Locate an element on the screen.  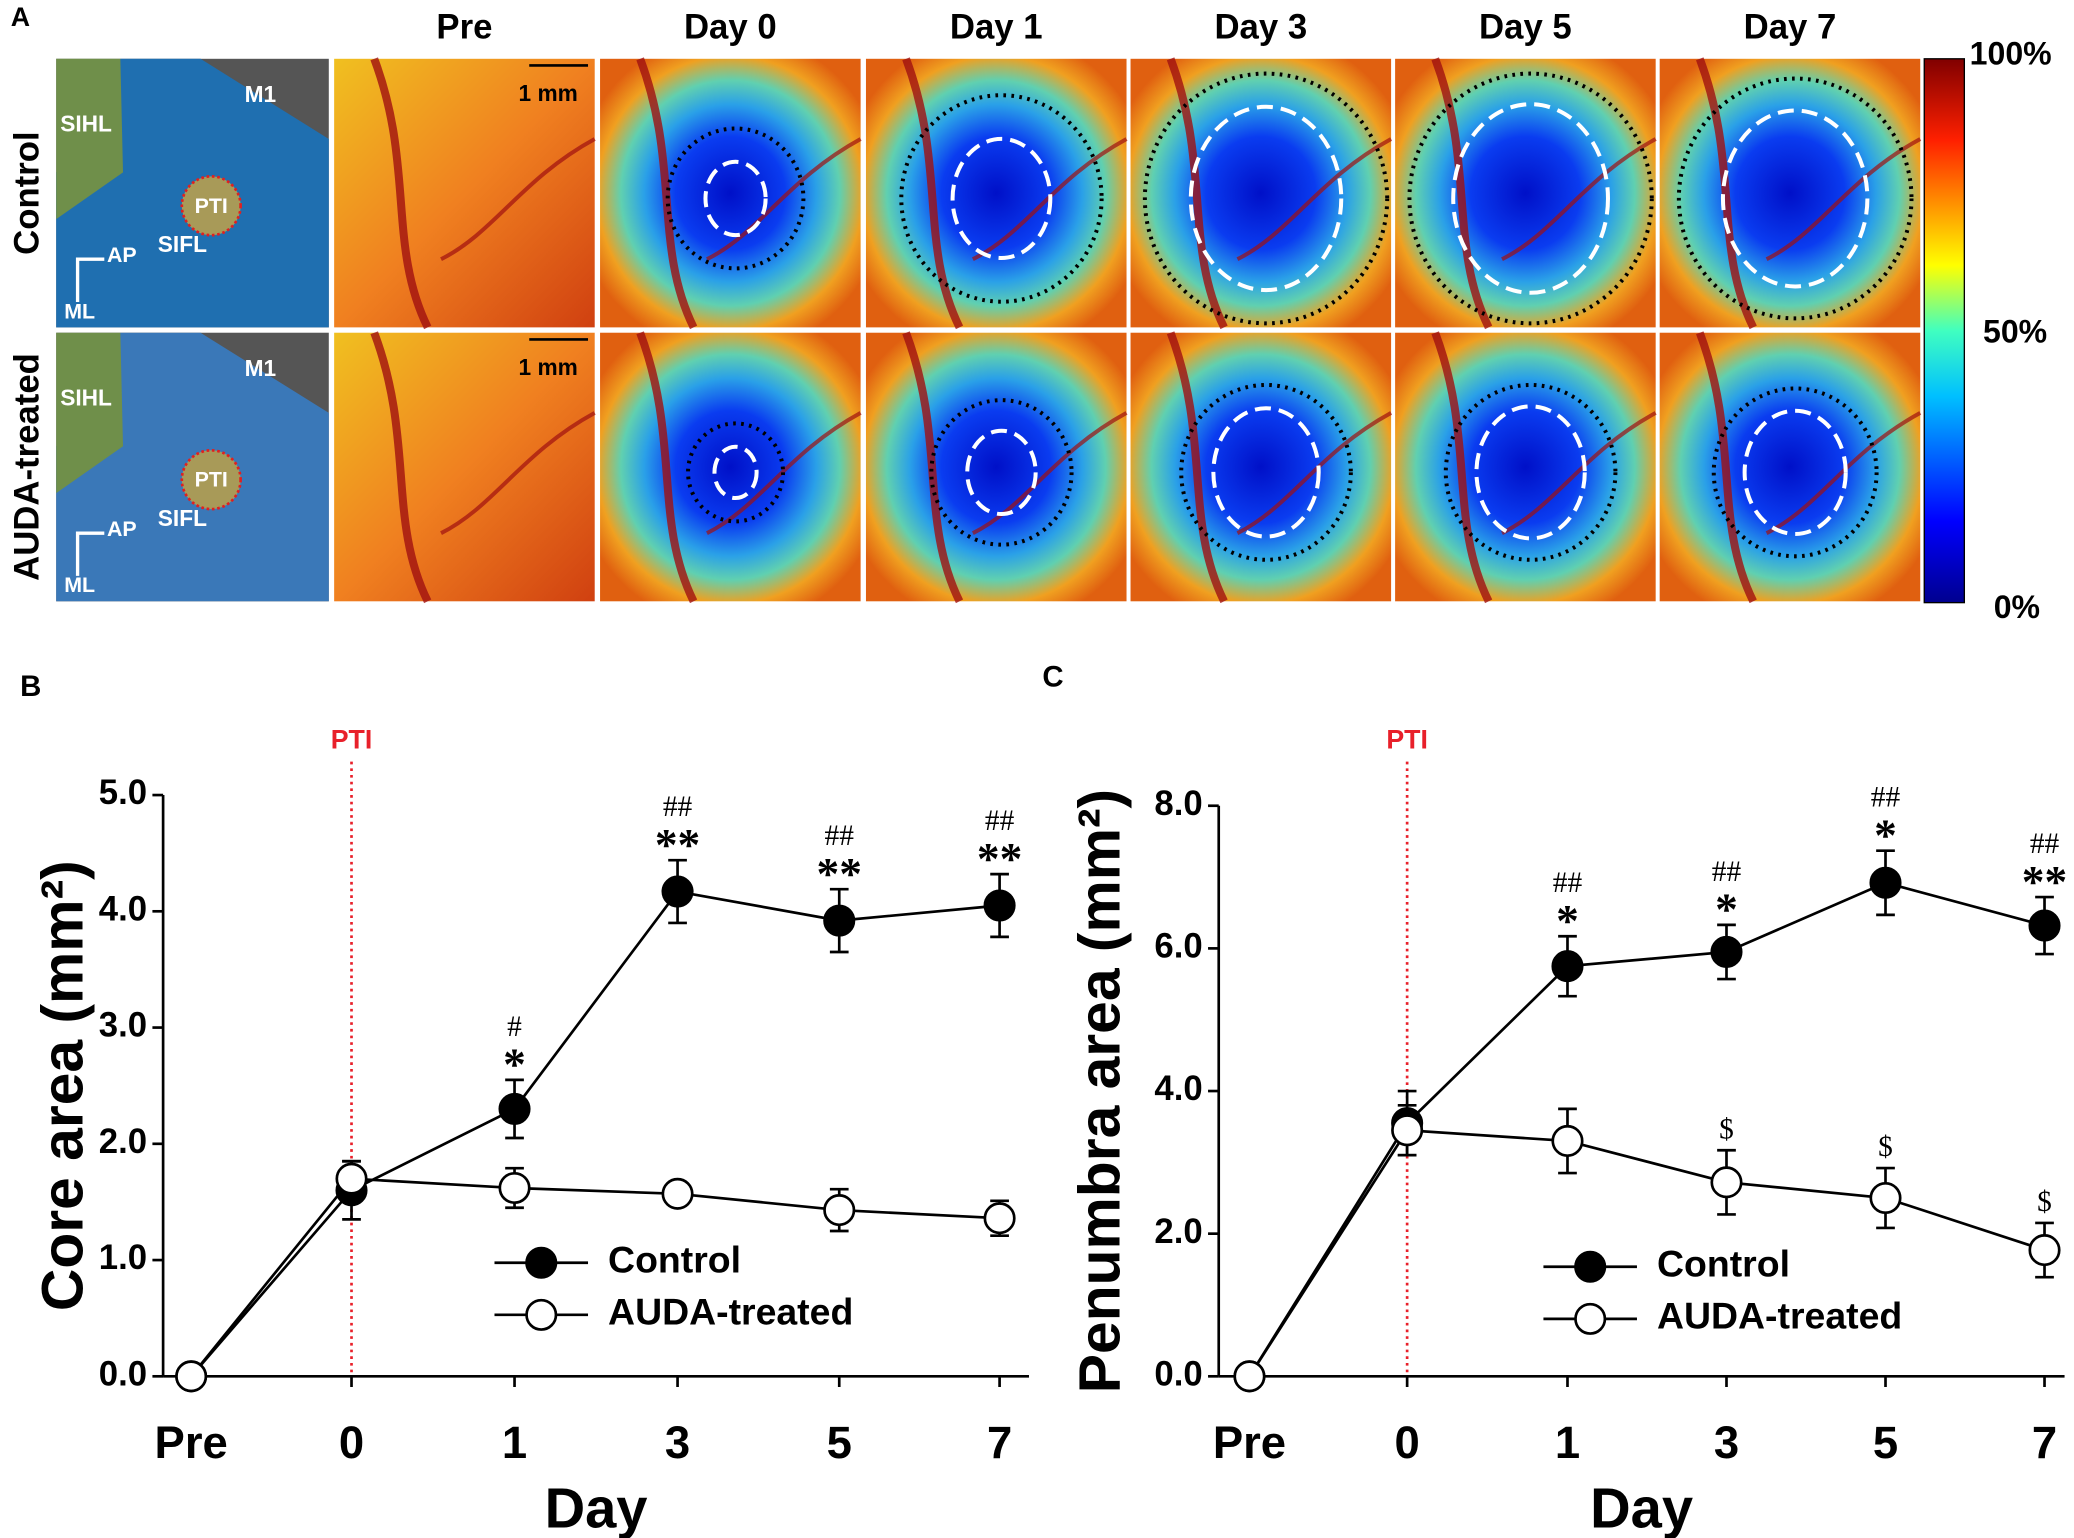
region-label: SIHL is located at coordinates (86, 124).